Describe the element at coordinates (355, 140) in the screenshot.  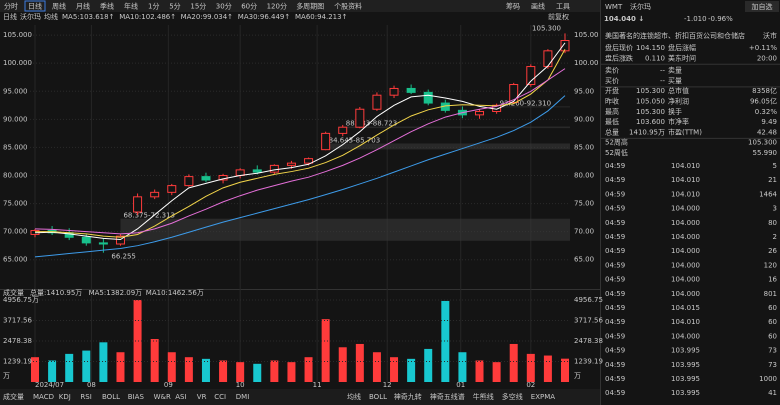
I see `band-label: 84.643-85.703` at that location.